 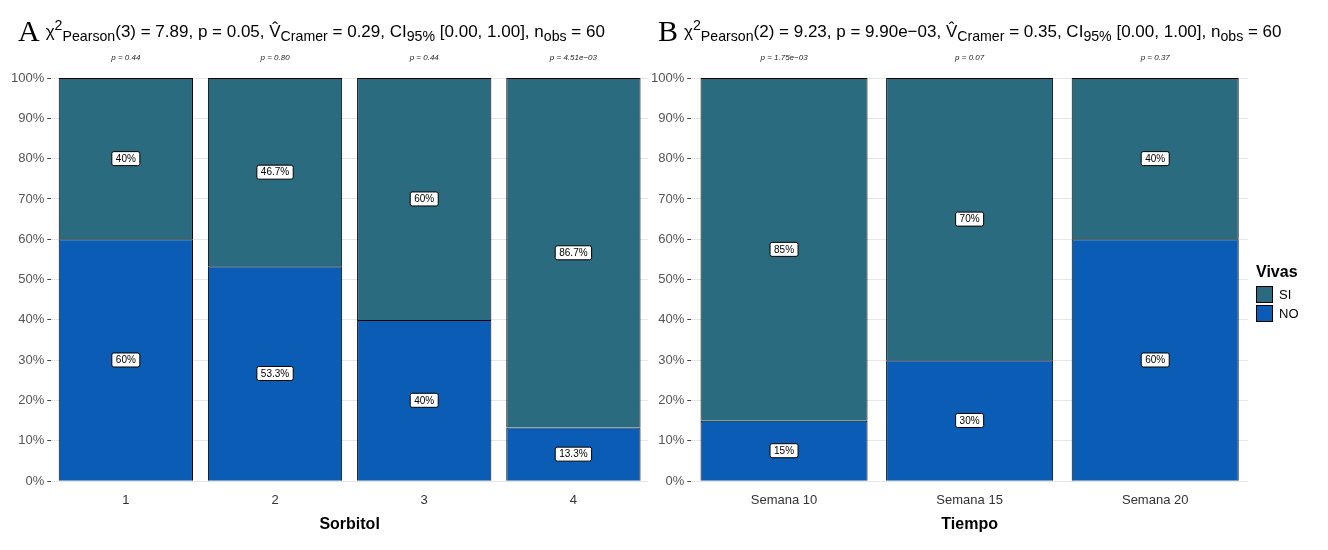 I want to click on x-tick-label: Semana 10, so click(x=784, y=499).